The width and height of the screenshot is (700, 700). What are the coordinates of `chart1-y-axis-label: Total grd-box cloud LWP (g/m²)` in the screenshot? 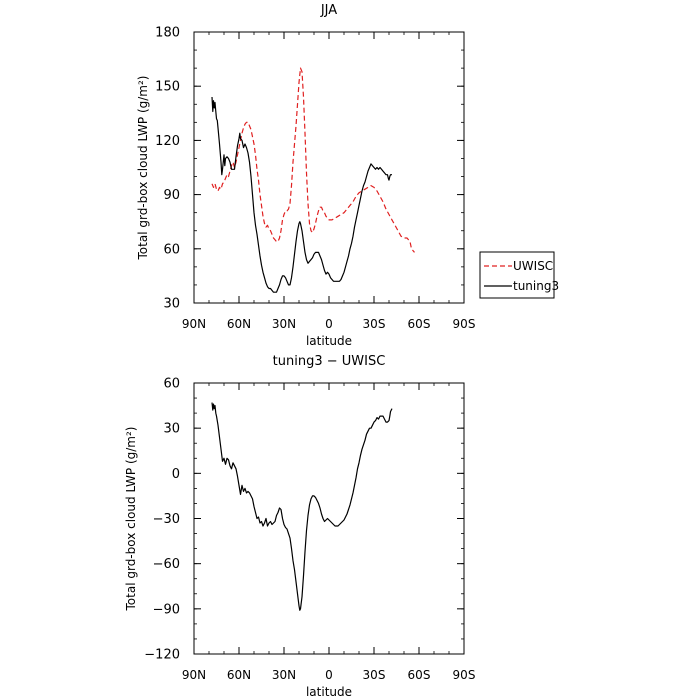 It's located at (131, 519).